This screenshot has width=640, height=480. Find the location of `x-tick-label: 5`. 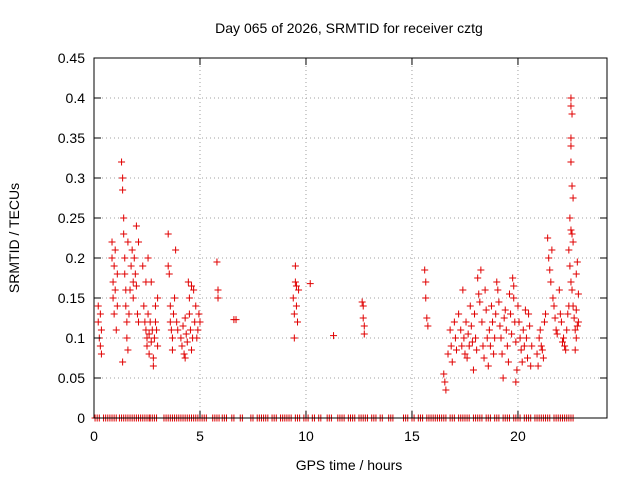

x-tick-label: 5 is located at coordinates (200, 436).